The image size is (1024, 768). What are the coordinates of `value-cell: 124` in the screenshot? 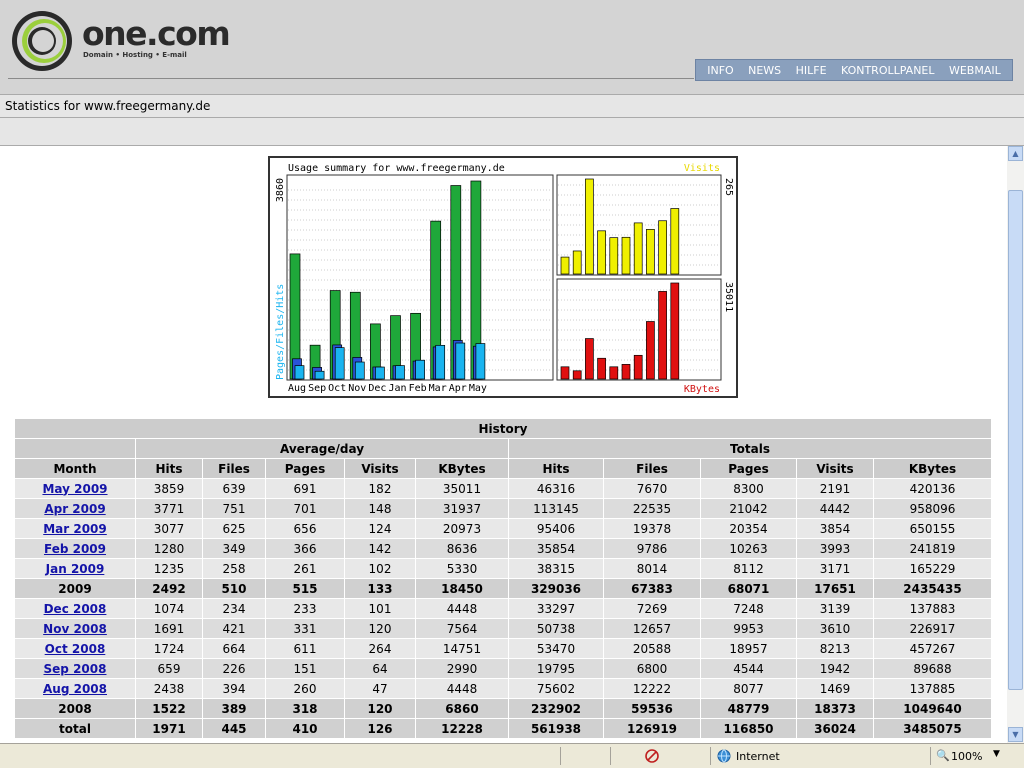 It's located at (380, 528).